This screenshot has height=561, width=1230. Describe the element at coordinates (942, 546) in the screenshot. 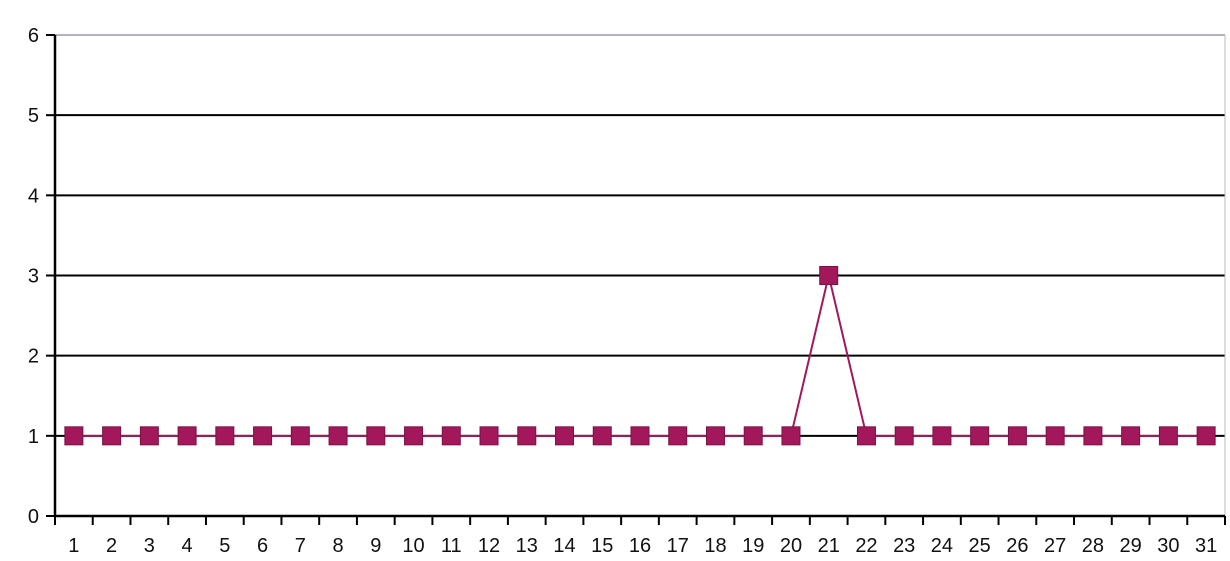

I see `x-tick-label: 24` at that location.